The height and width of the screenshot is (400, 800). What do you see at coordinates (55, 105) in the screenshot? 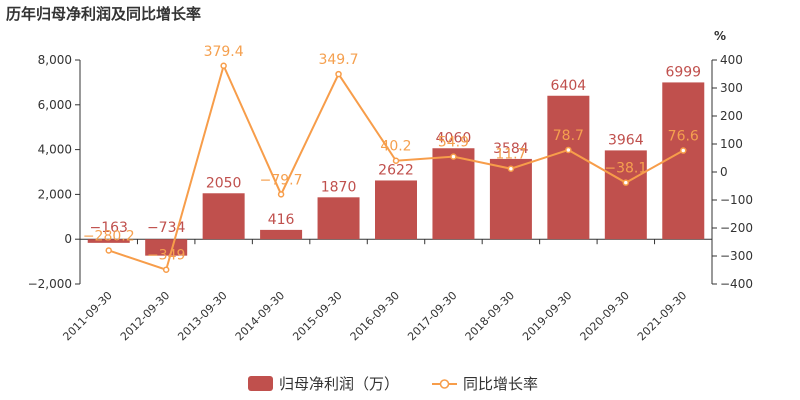
I see `left-axis-tick-label: 6,000` at bounding box center [55, 105].